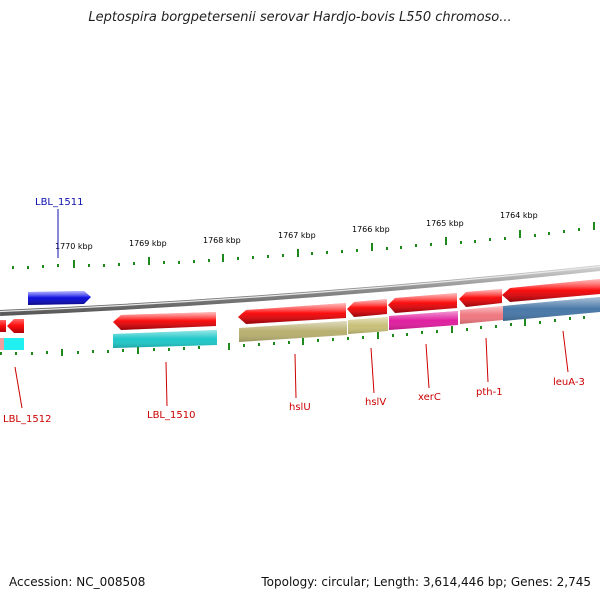 This screenshot has width=600, height=600. Describe the element at coordinates (367, 308) in the screenshot. I see `cds-reverse-hslV` at that location.